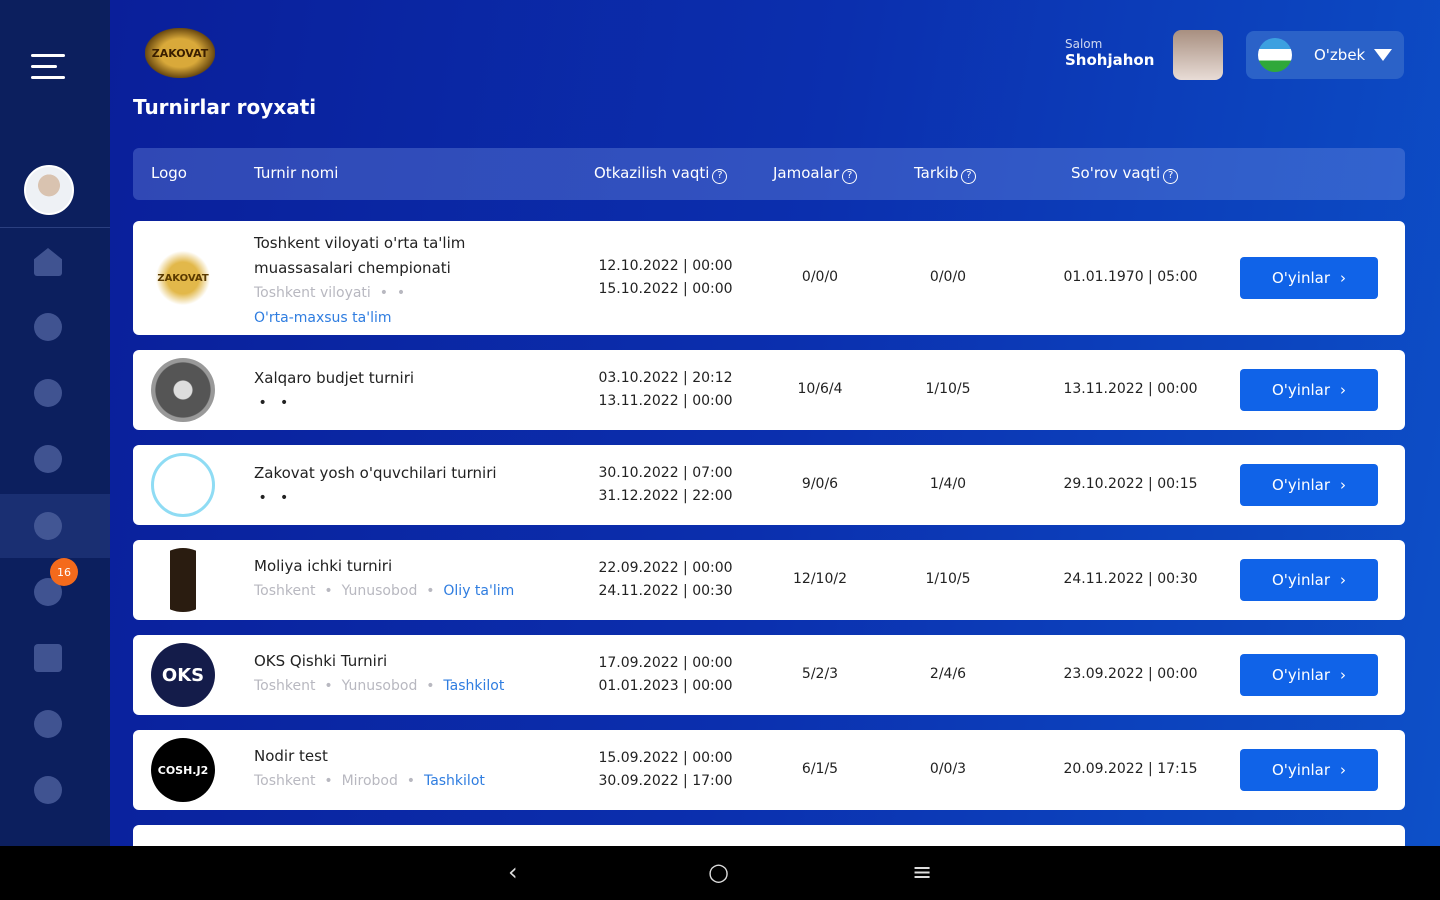  I want to click on home-button-icon: ○, so click(718, 872).